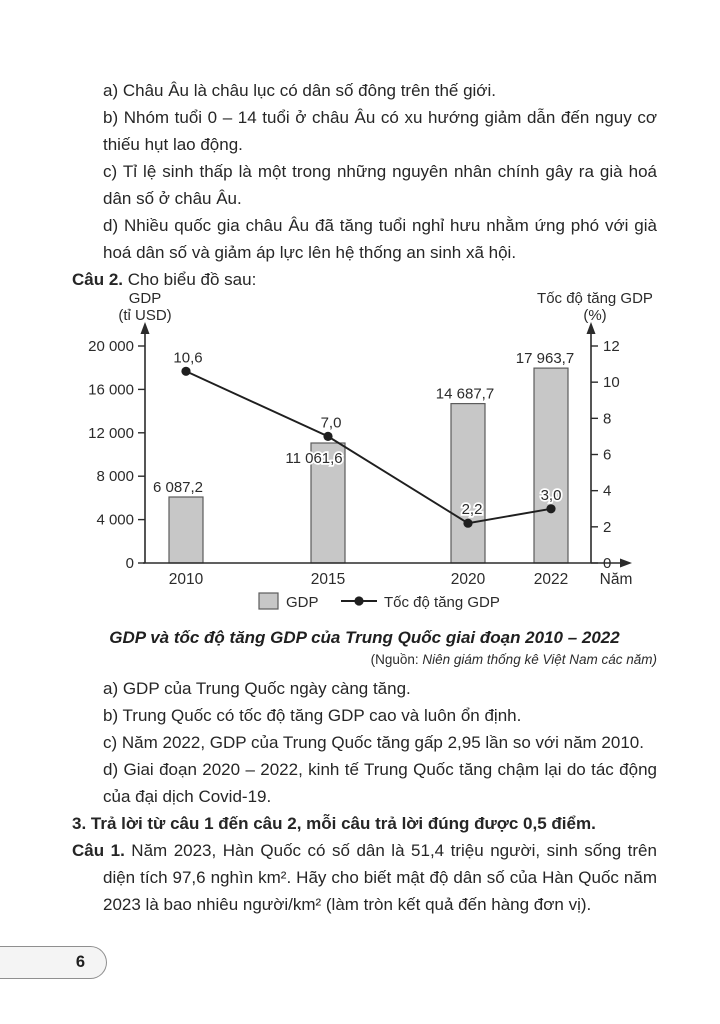 Image resolution: width=720 pixels, height=1024 pixels. Describe the element at coordinates (130, 563) in the screenshot. I see `left-axis-tick-label: 0` at that location.